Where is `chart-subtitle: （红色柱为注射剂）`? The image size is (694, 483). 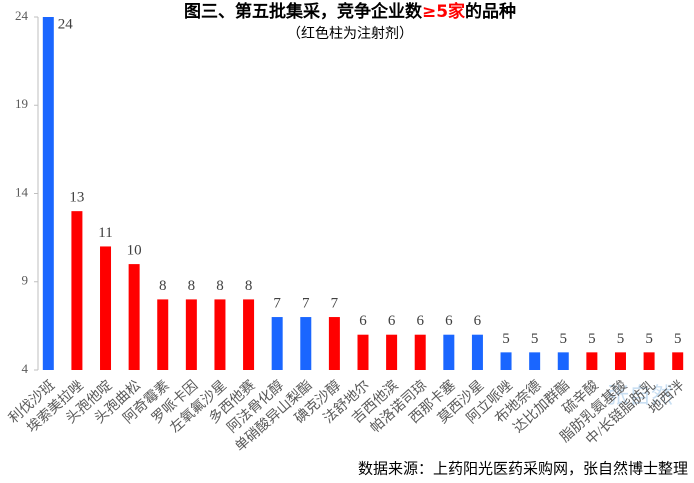 chart-subtitle: （红色柱为注射剂） is located at coordinates (350, 33).